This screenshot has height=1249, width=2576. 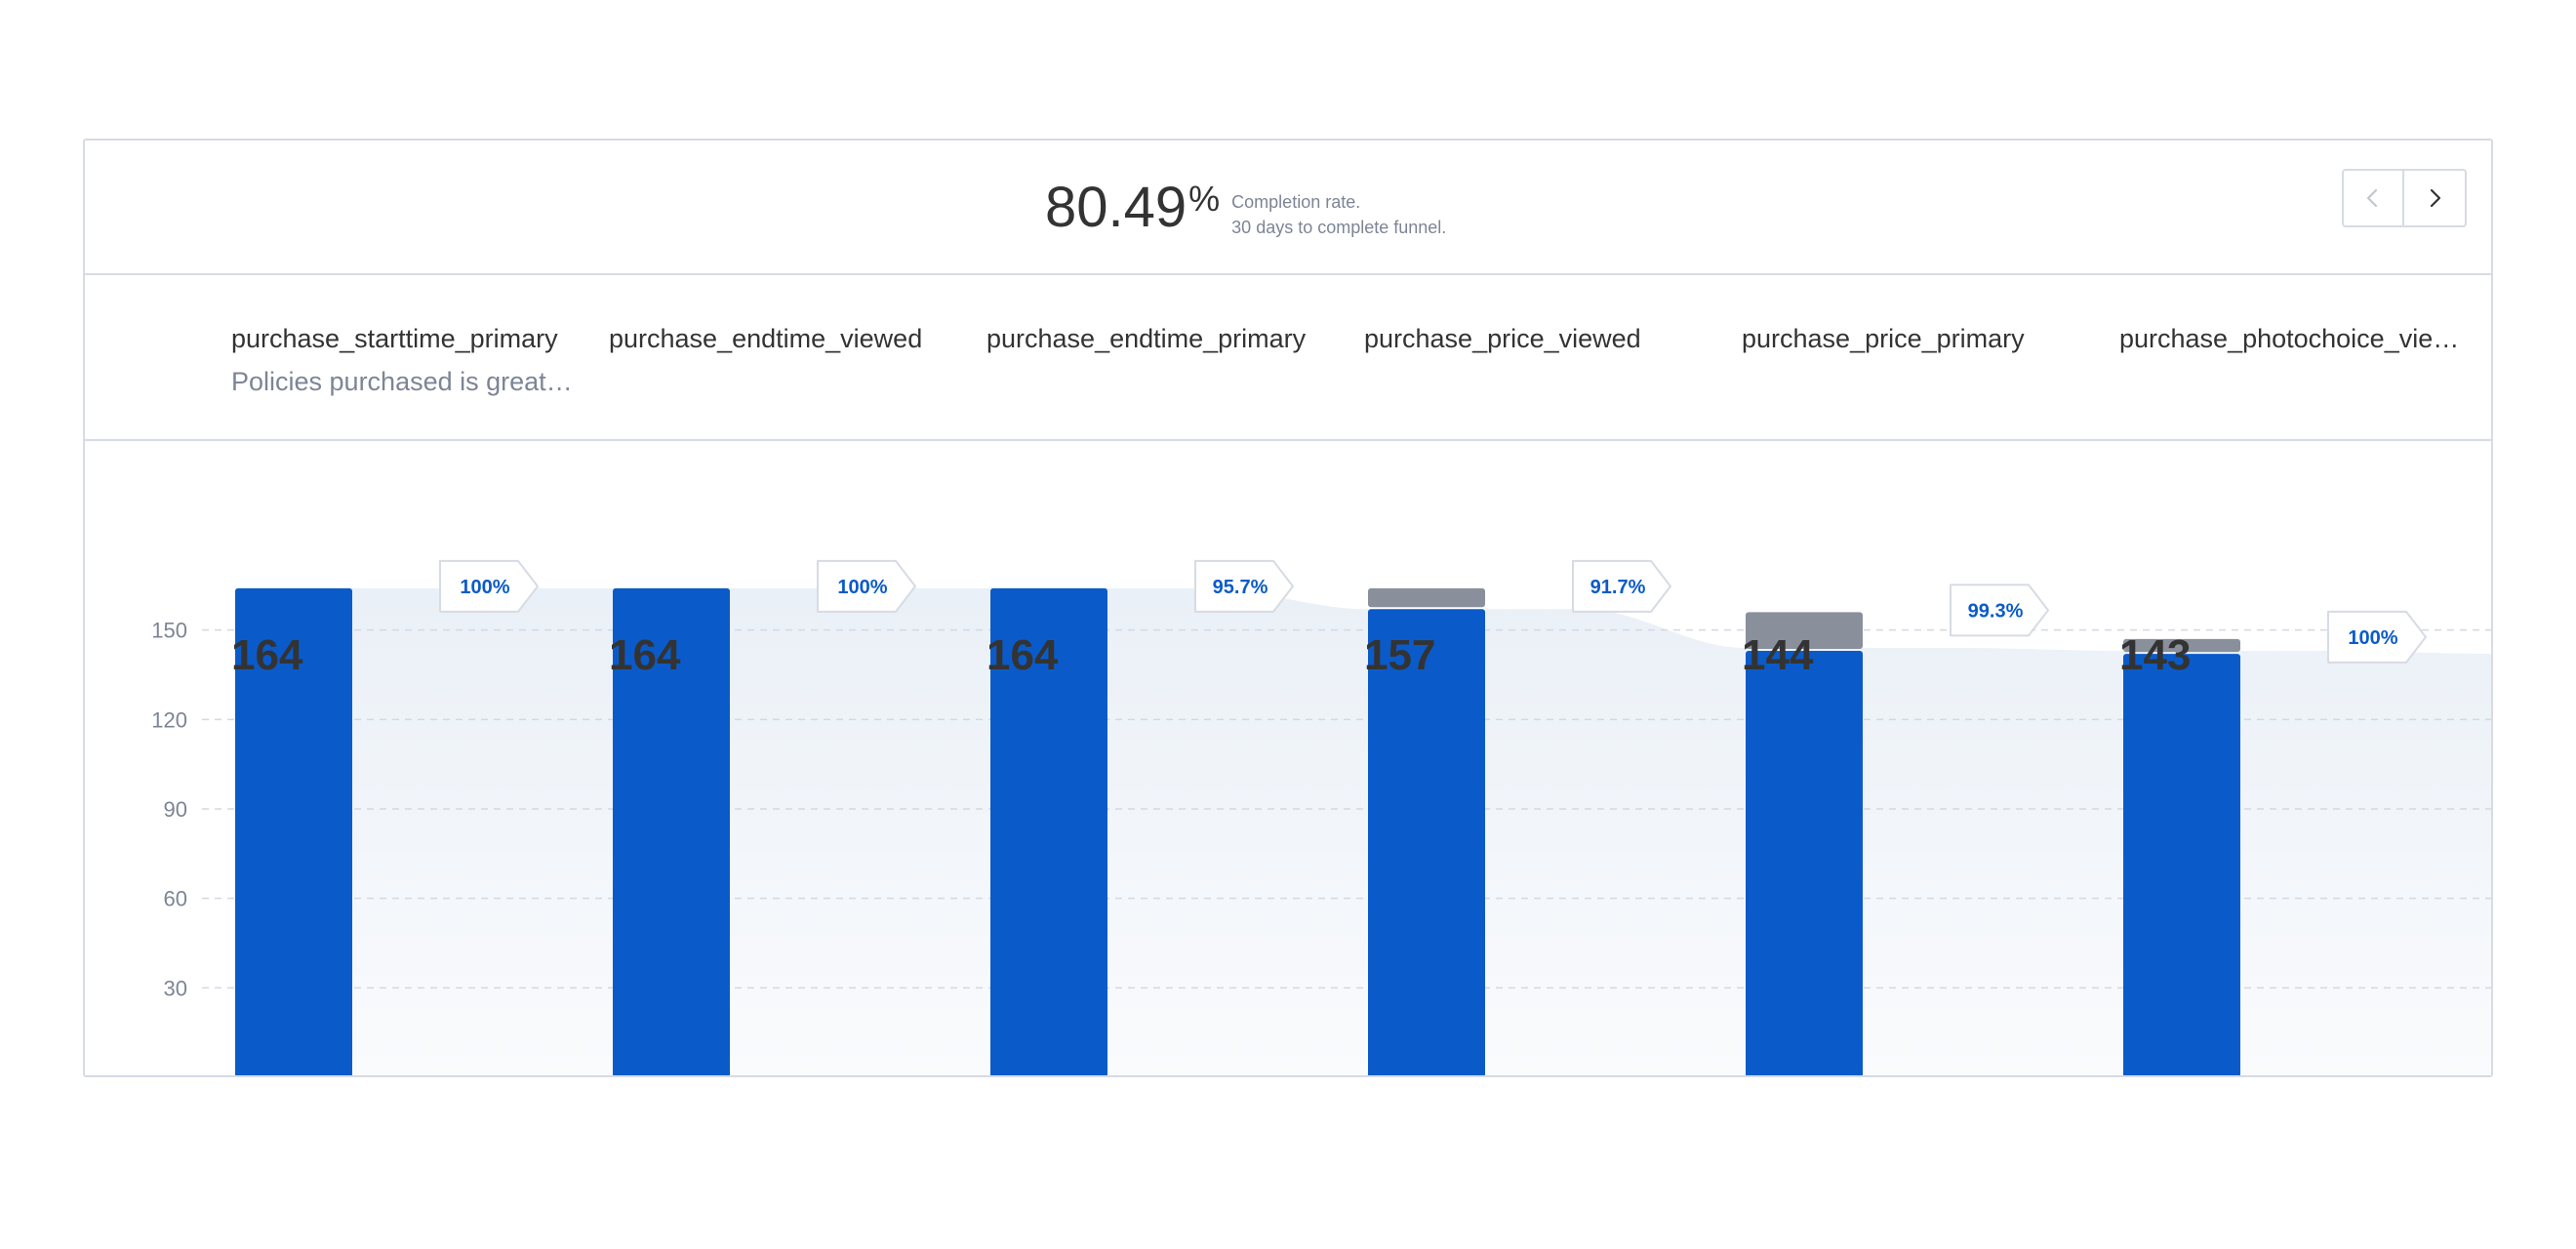 I want to click on chevron-left-icon, so click(x=2372, y=198).